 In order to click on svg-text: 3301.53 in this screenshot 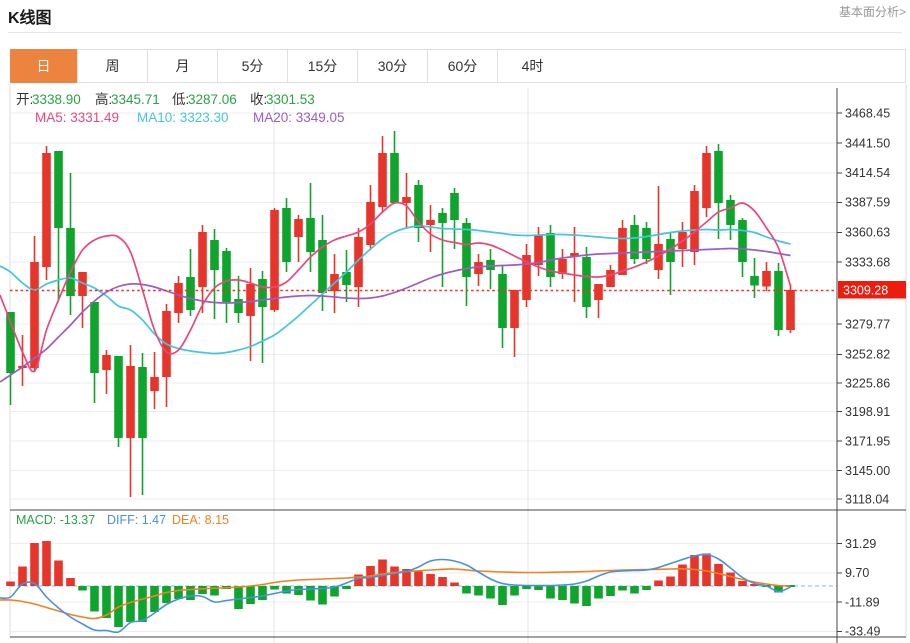, I will do `click(290, 99)`.